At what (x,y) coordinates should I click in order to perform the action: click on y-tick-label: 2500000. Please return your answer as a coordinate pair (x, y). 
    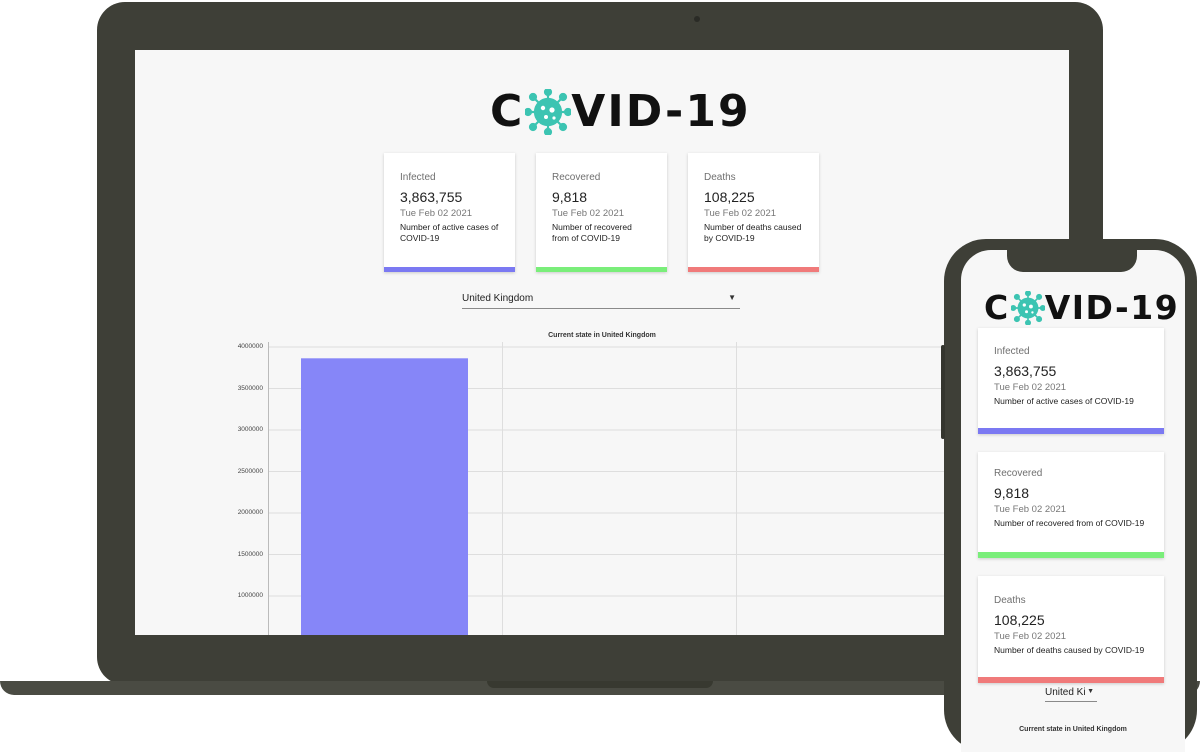
    Looking at the image, I should click on (250, 471).